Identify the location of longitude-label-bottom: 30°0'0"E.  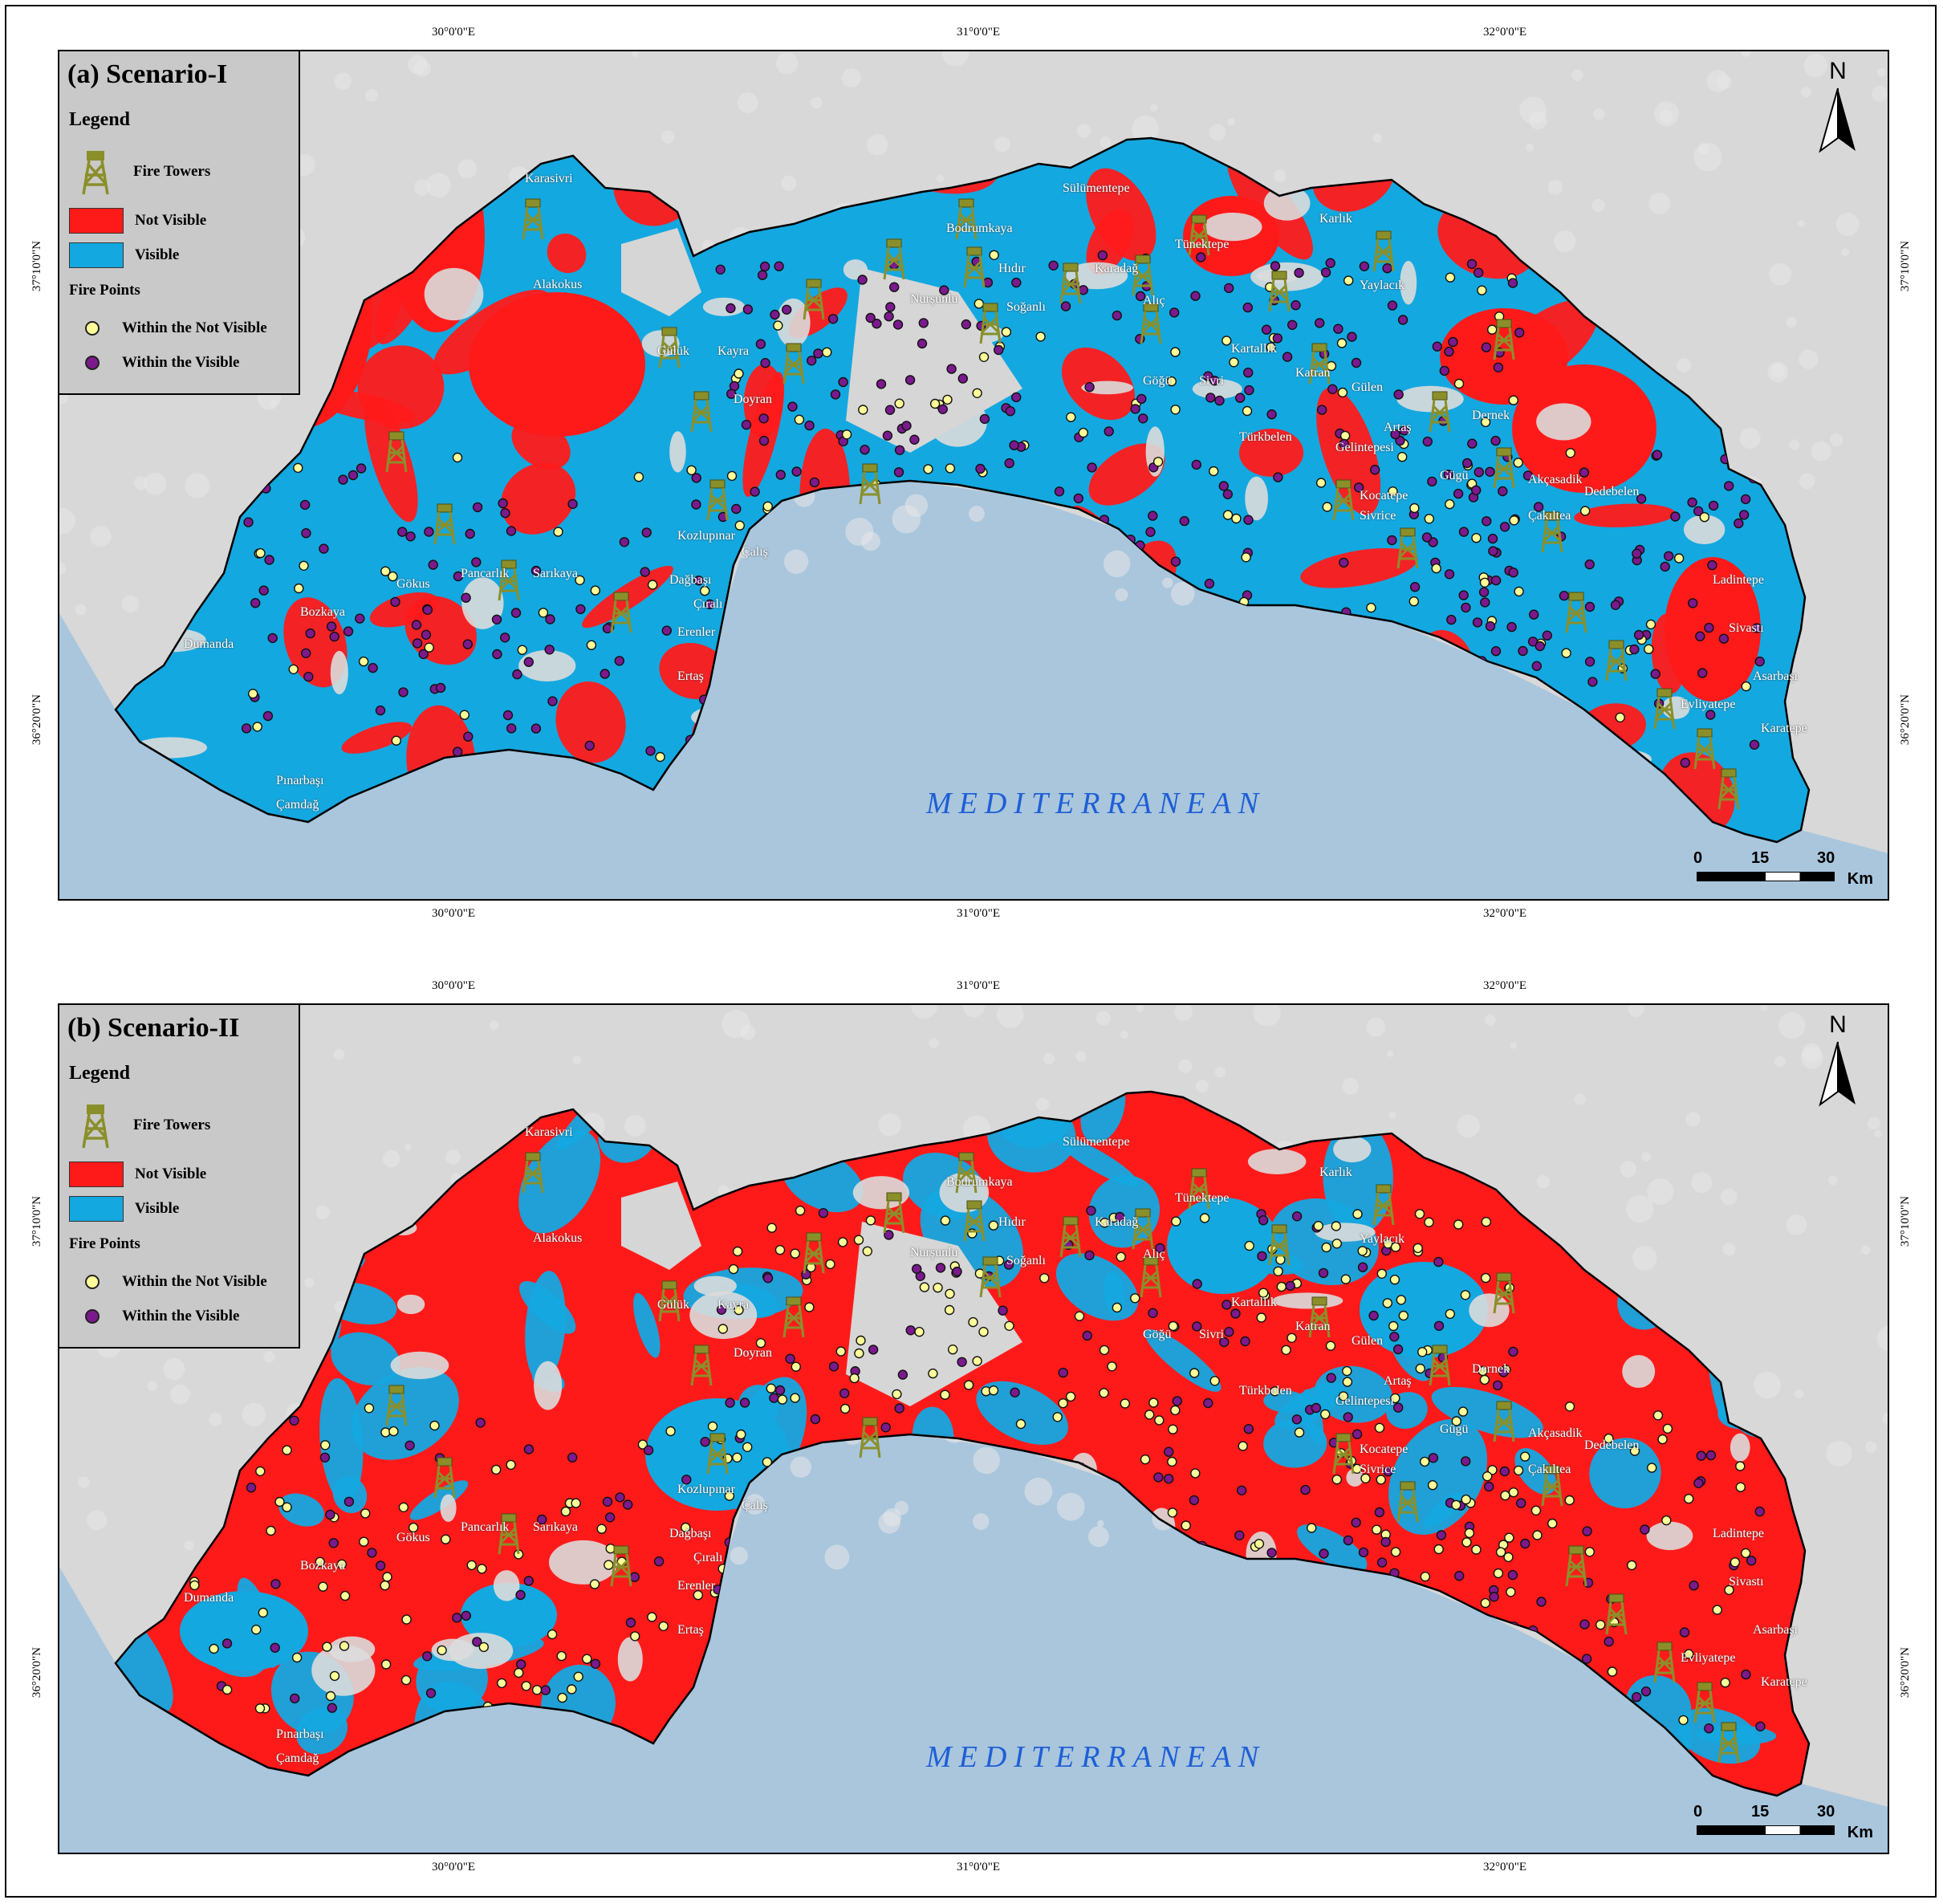
(454, 1867).